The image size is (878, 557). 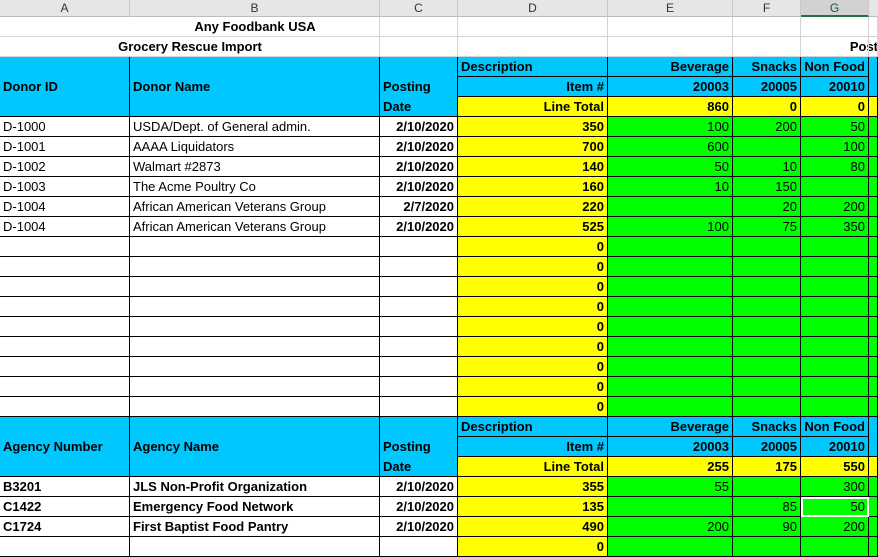 What do you see at coordinates (65, 87) in the screenshot?
I see `id-header: Donor ID` at bounding box center [65, 87].